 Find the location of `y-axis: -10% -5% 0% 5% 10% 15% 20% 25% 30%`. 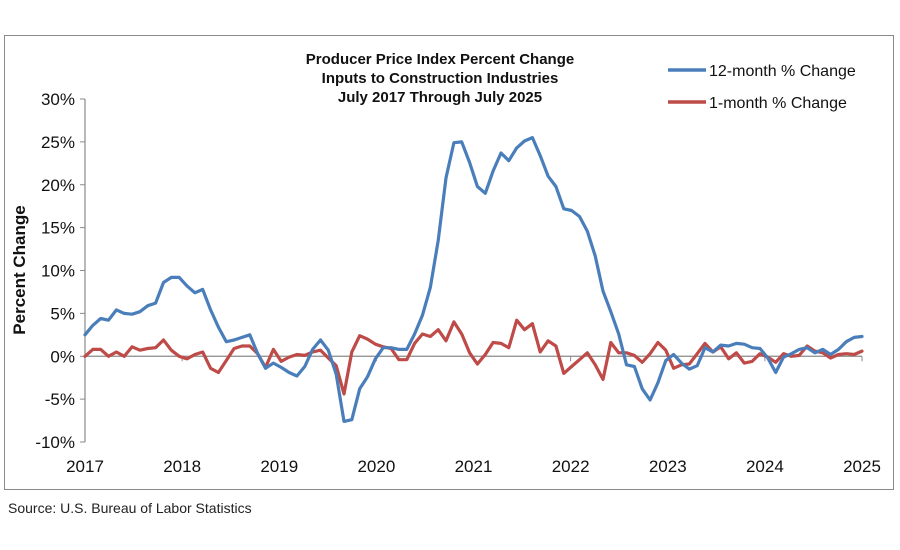

y-axis: -10% -5% 0% 5% 10% 15% 20% 25% 30% is located at coordinates (60, 271).